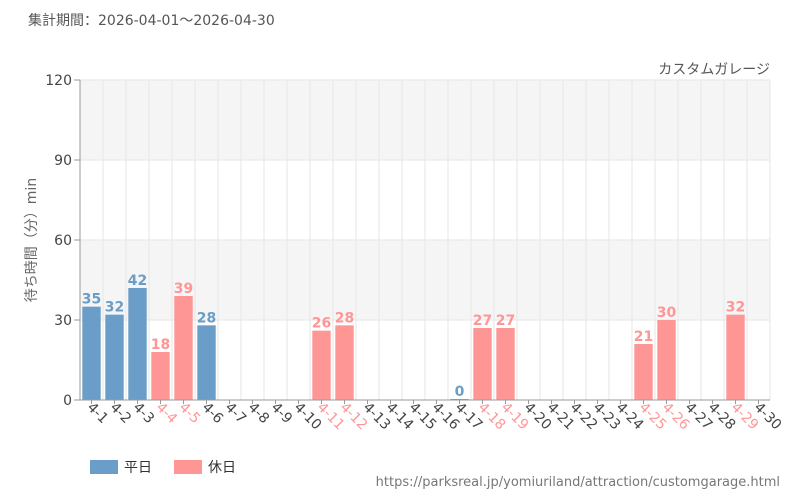 This screenshot has width=800, height=500. Describe the element at coordinates (667, 313) in the screenshot. I see `value-label-4-26: 30` at that location.